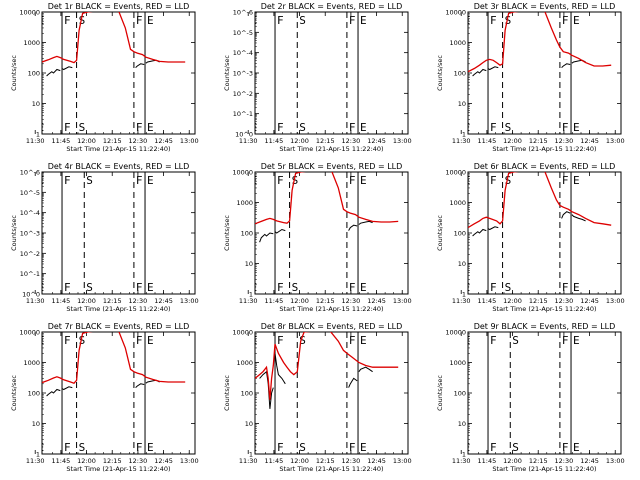 This screenshot has height=480, width=640. What do you see at coordinates (119, 326) in the screenshot?
I see `chart-title: Det 7r BLACK = Events, RED = LLD` at bounding box center [119, 326].